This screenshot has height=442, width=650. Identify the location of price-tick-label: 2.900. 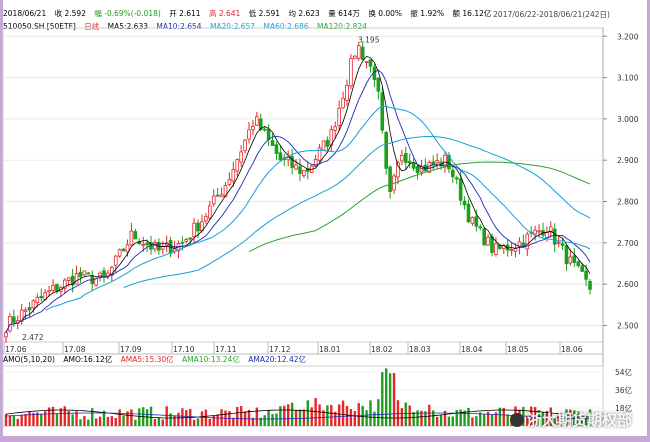
(628, 160).